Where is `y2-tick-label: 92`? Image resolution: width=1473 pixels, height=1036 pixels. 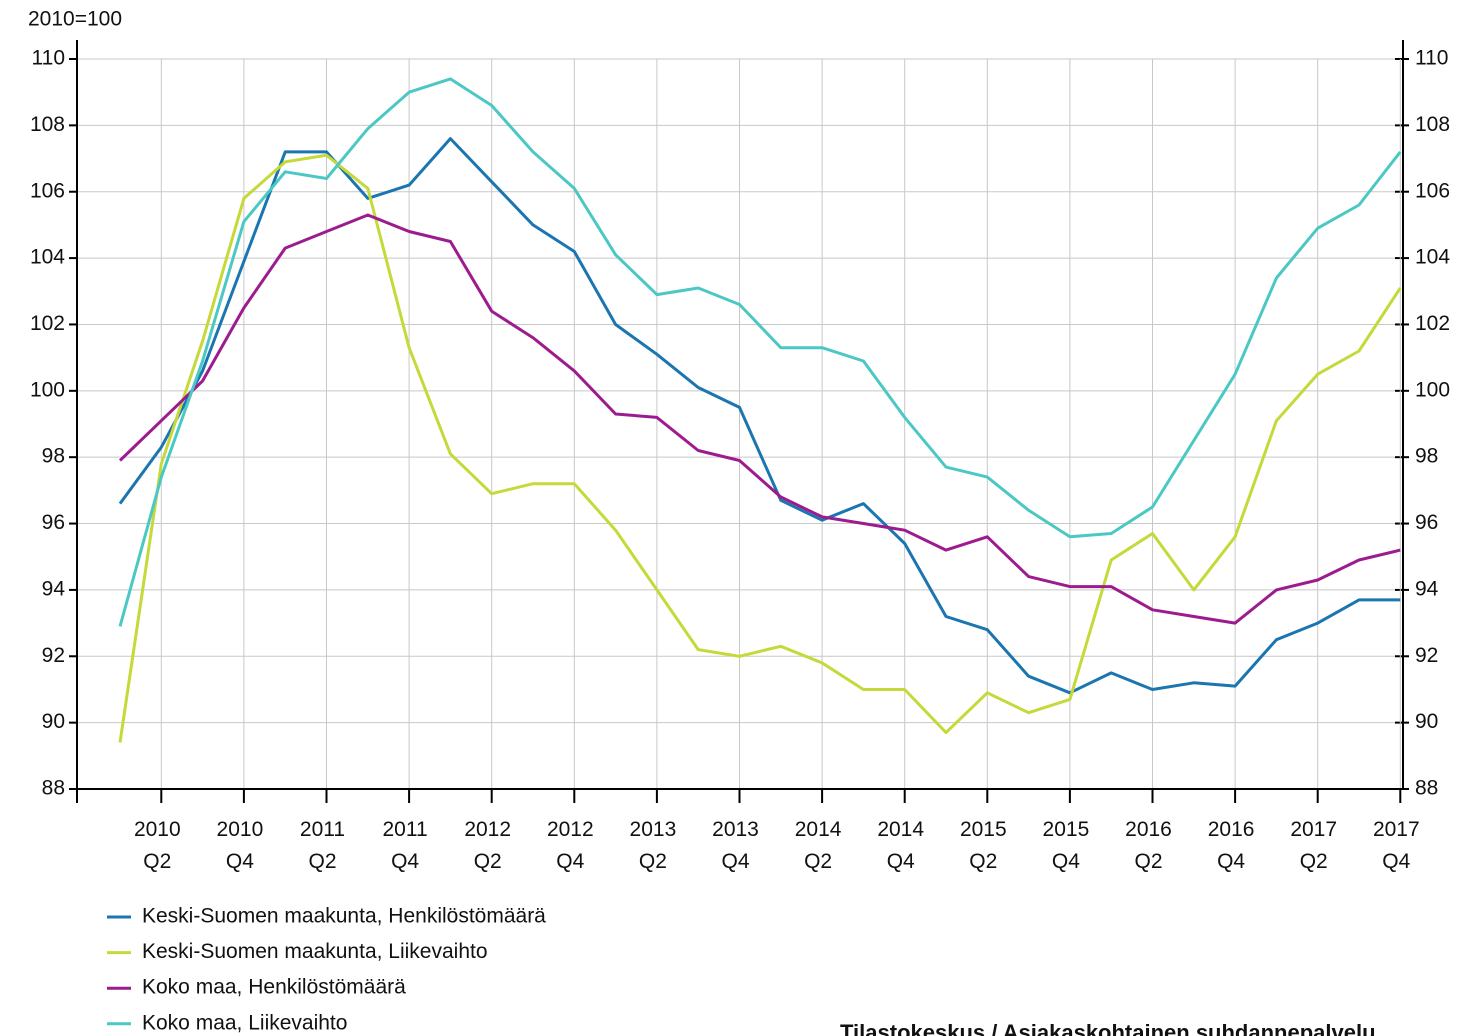
y2-tick-label: 92 is located at coordinates (1426, 655).